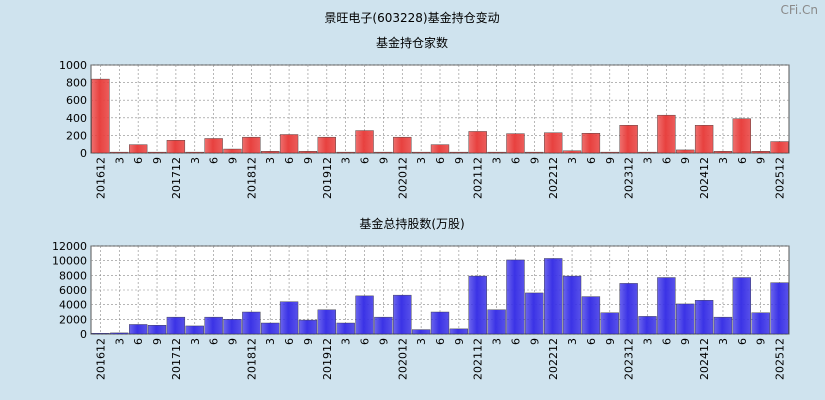  I want to click on y-tick-label: 400, so click(76, 118).